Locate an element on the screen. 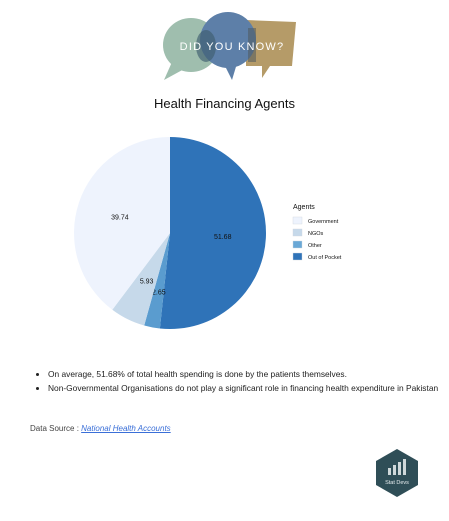 This screenshot has width=449, height=521. pie-label-out-of-pocket: 51.68 is located at coordinates (223, 237).